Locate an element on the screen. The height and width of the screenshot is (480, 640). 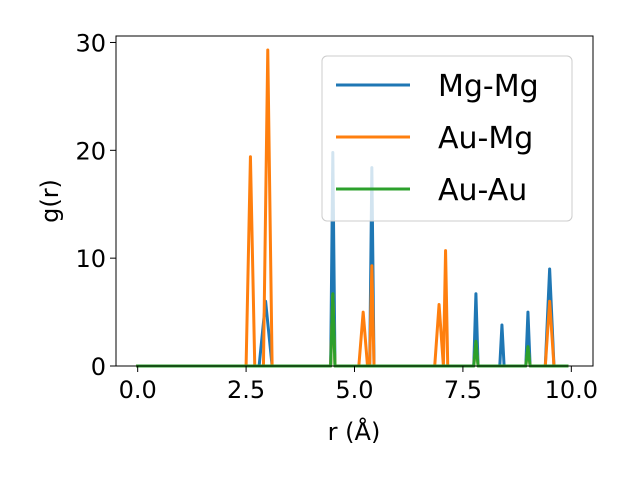
x-tick-label: 2.5 is located at coordinates (246, 390).